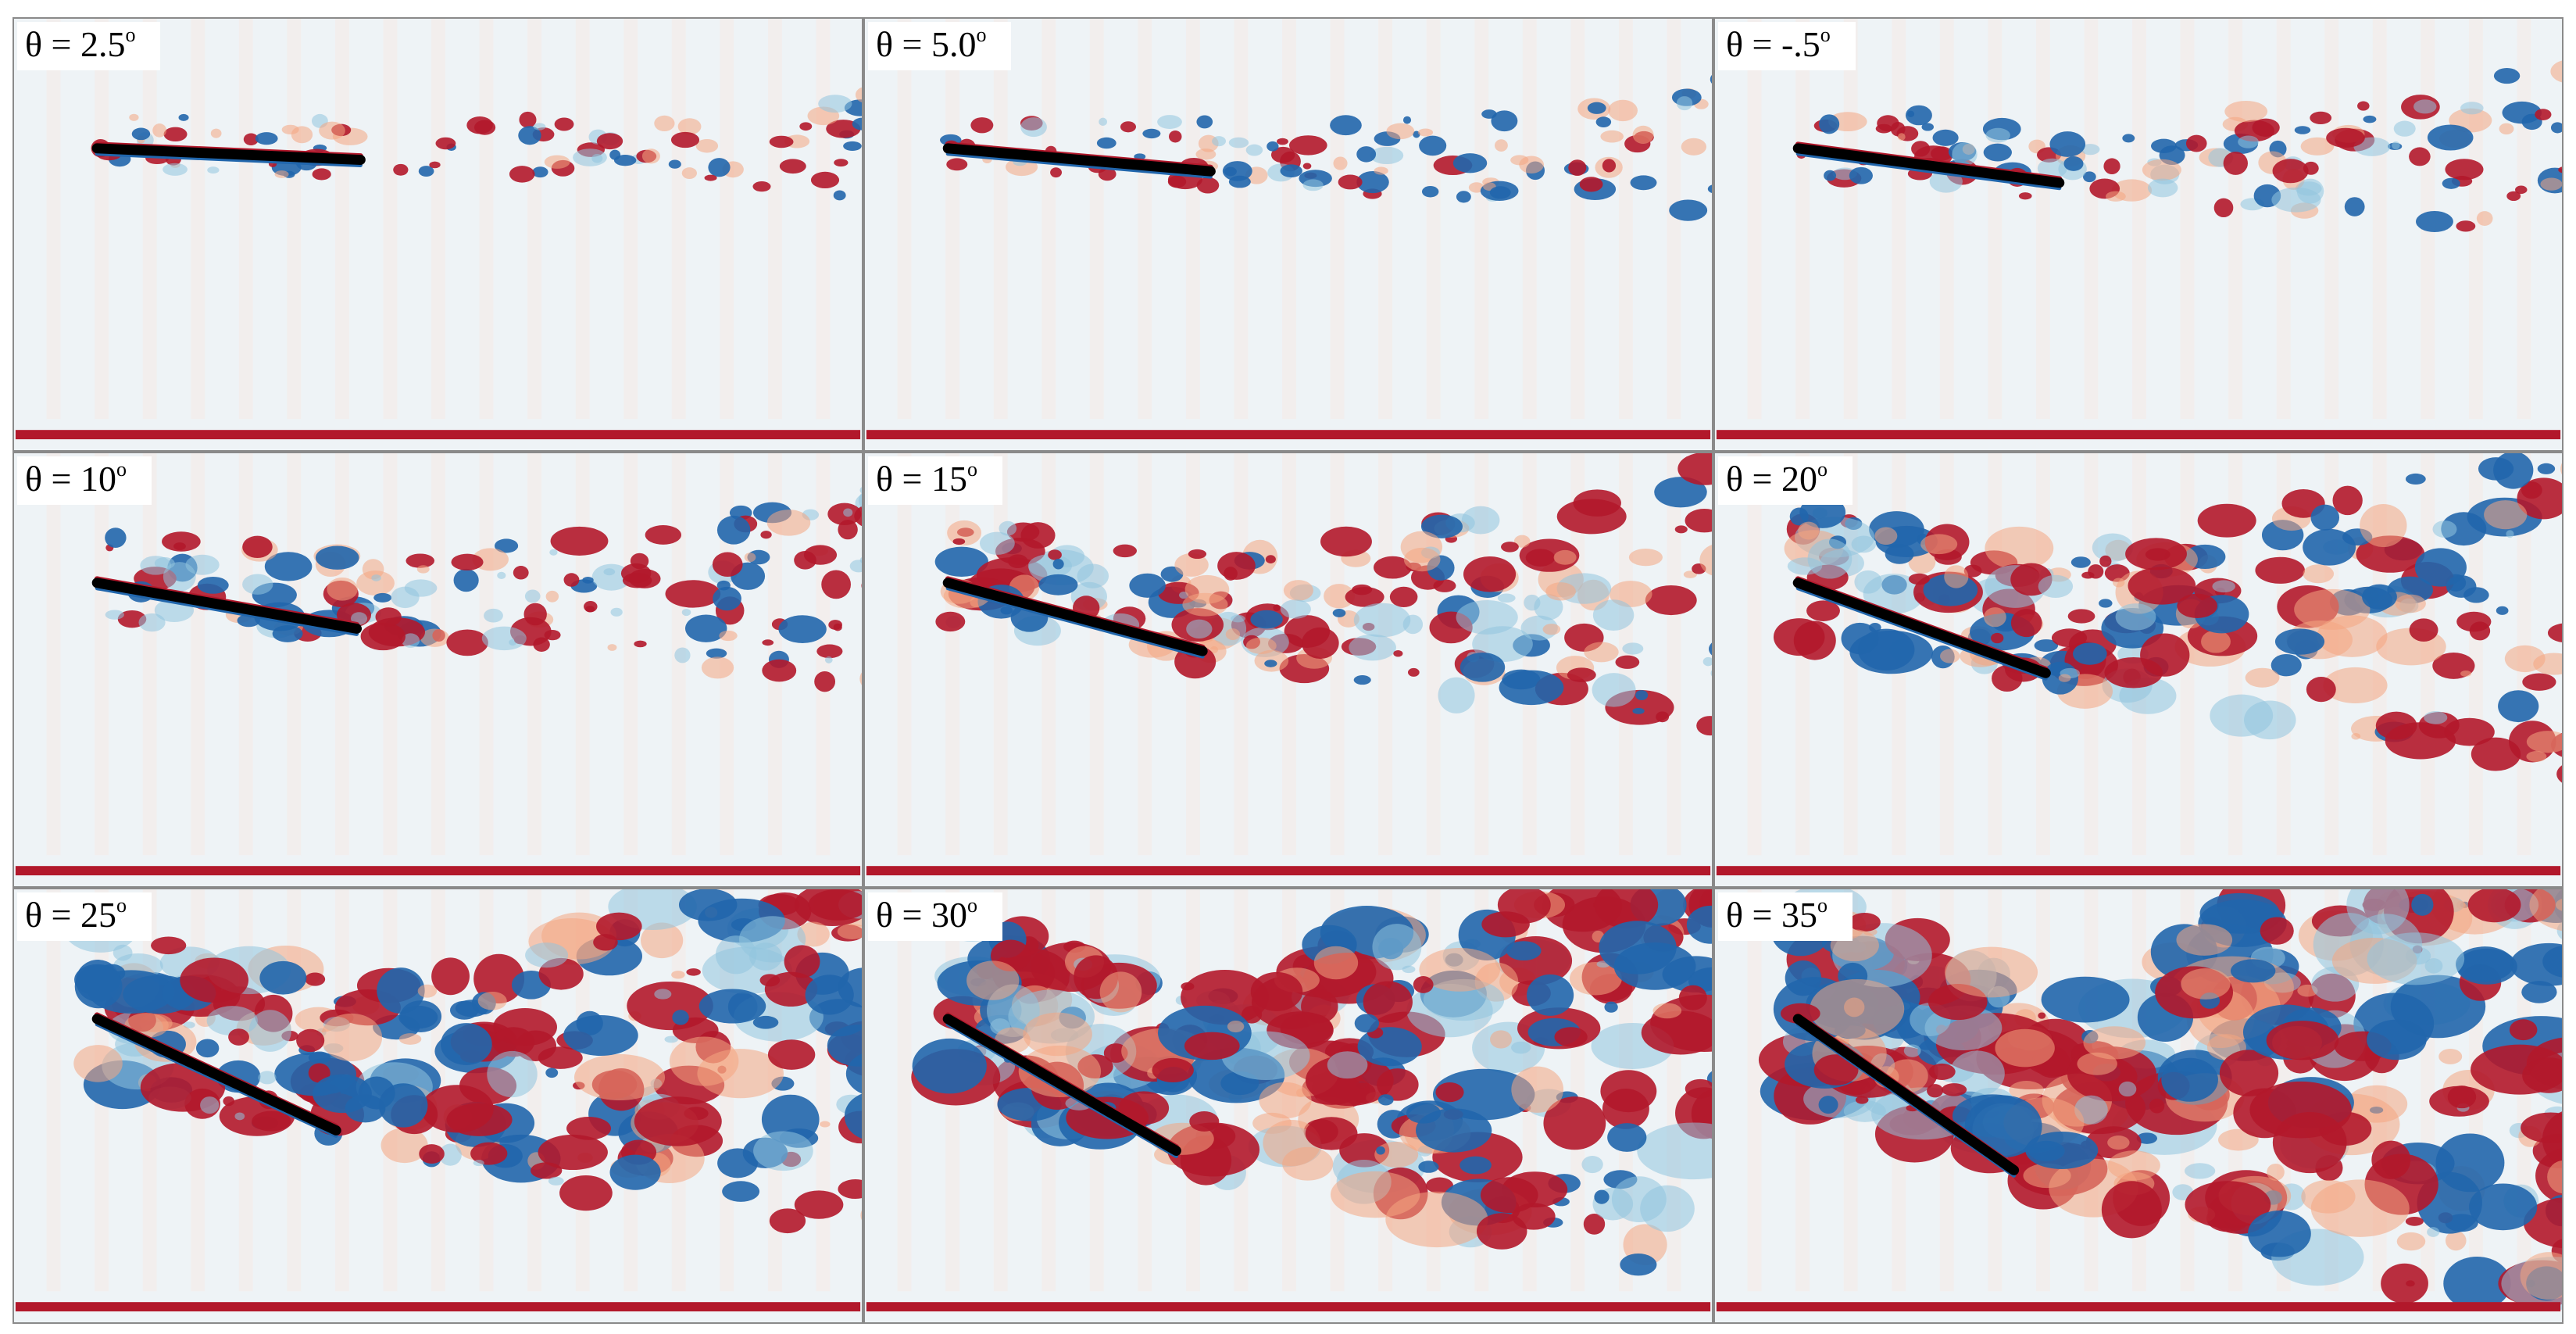  I want to click on angle-label-text: θ = 5.0, so click(927, 44).